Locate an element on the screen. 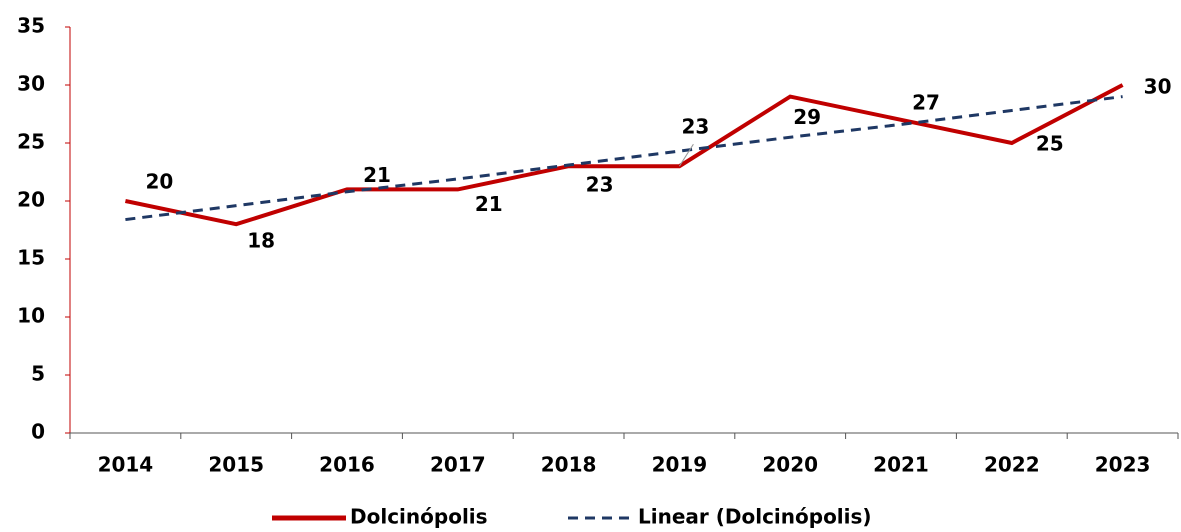  y-tick-label: 35 is located at coordinates (31, 26).